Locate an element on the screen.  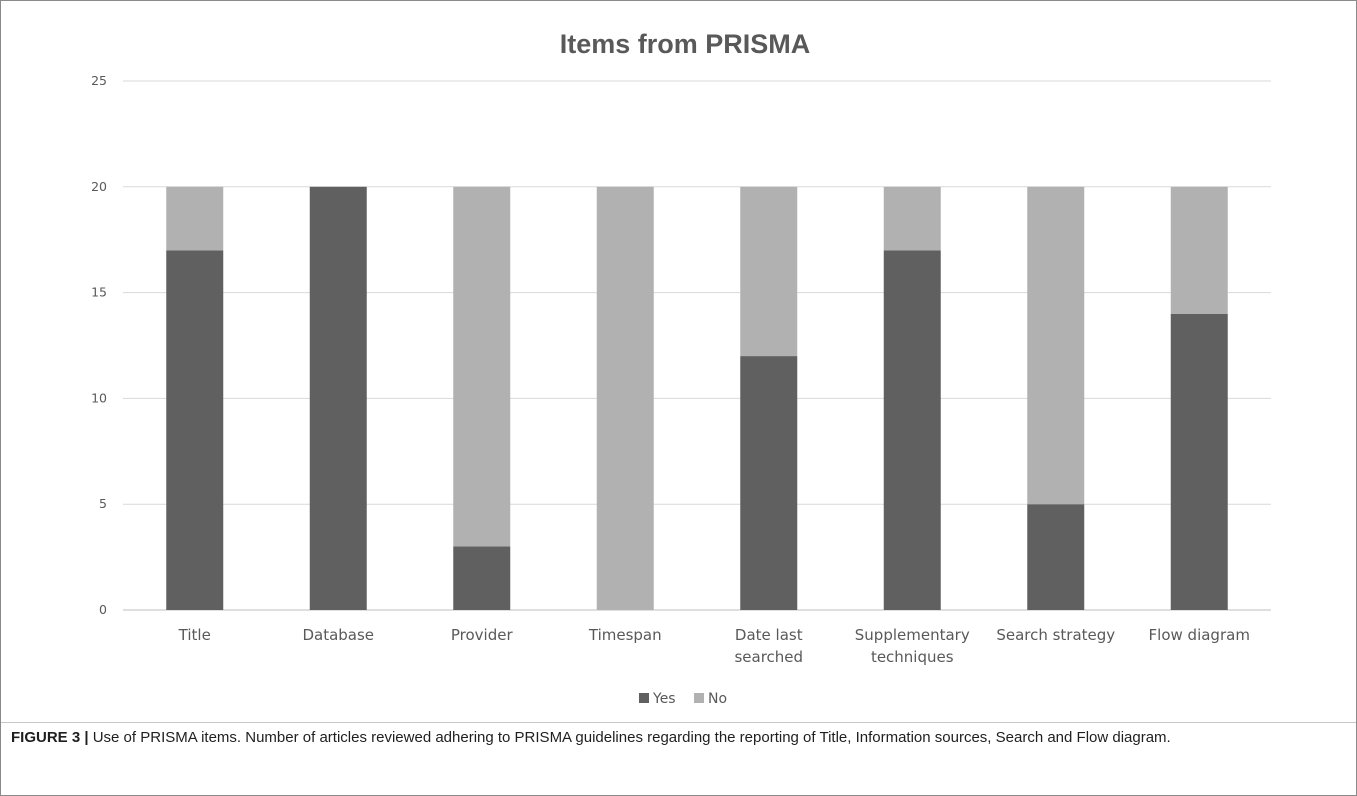
legend-swatch-yes is located at coordinates (644, 698).